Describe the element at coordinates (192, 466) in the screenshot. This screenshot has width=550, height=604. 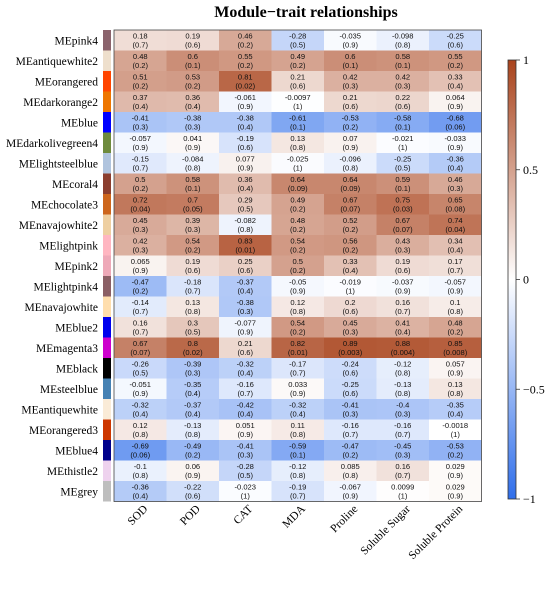
I see `cell-correlation: 0.06` at that location.